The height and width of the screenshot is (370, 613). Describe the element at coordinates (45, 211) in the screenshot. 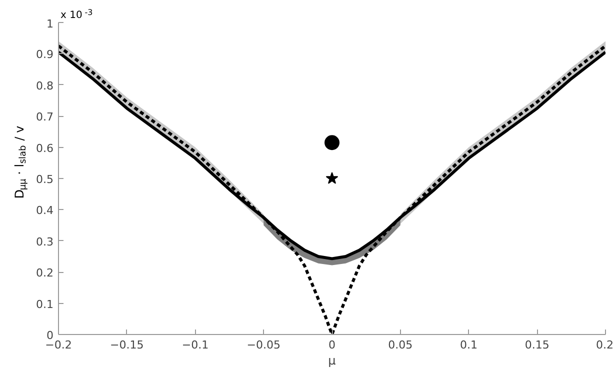

I see `y-tick-label: 0.4` at that location.